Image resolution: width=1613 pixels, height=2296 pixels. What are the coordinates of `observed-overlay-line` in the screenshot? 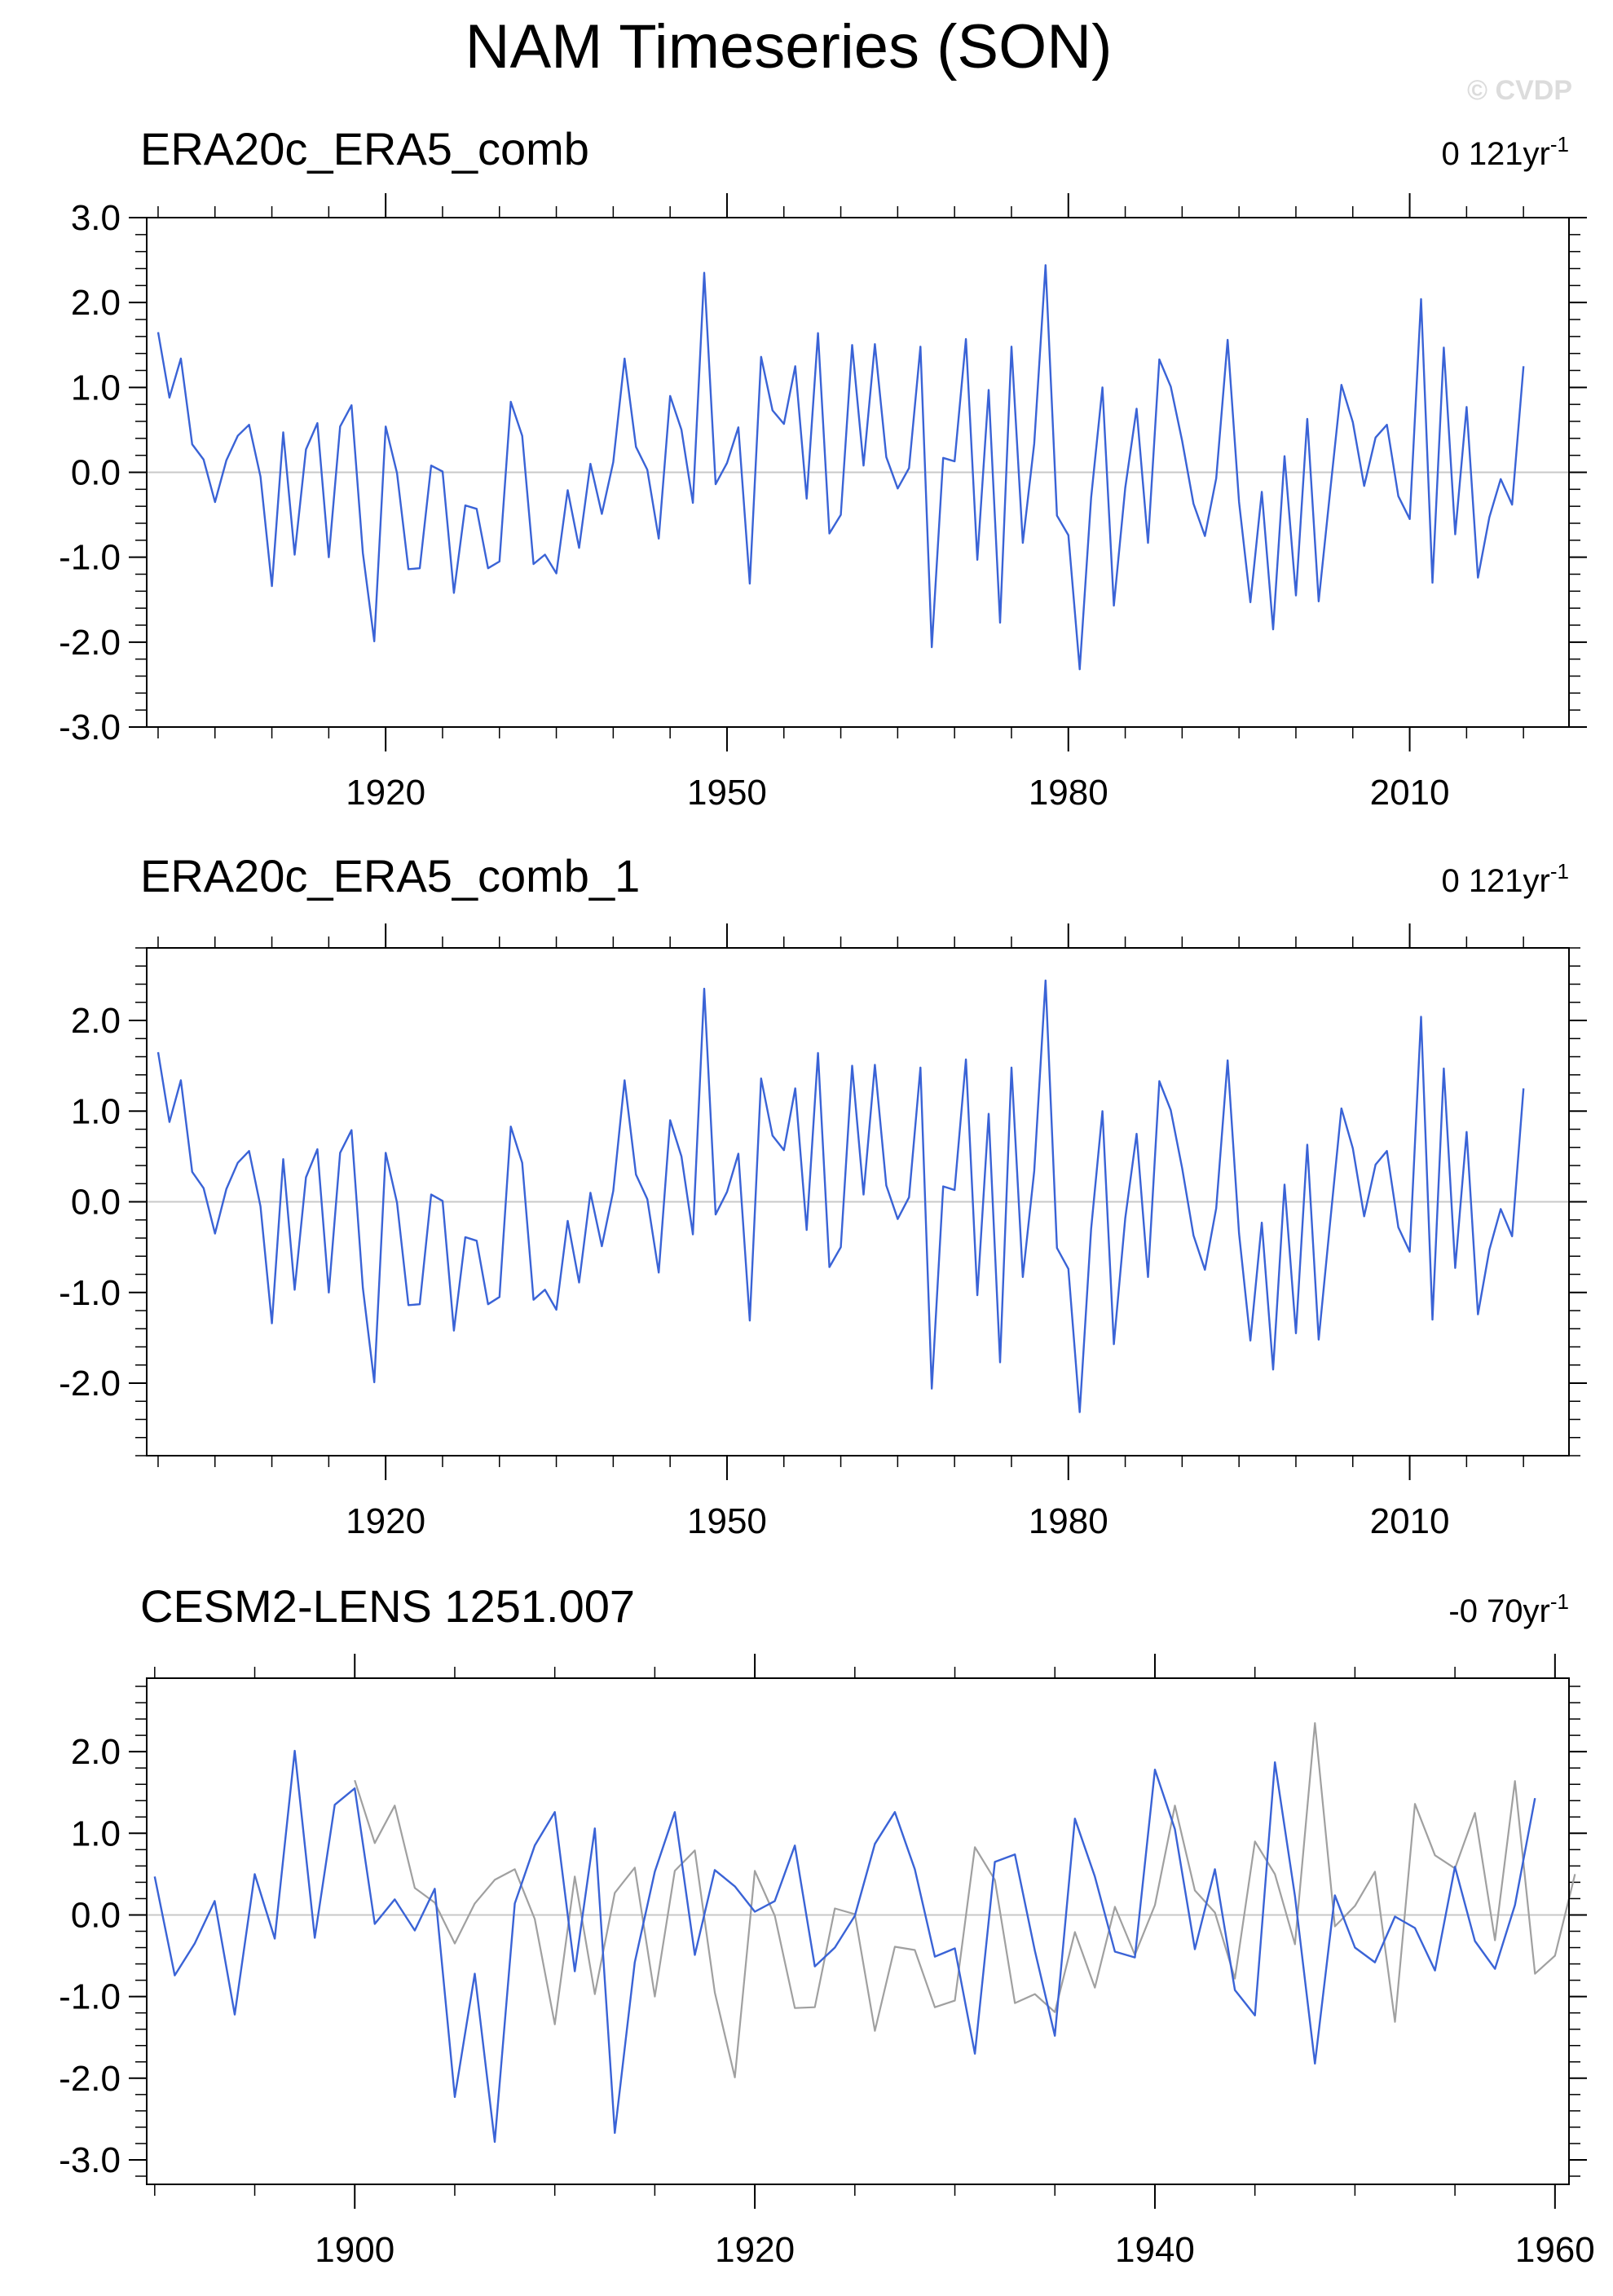 It's located at (965, 1900).